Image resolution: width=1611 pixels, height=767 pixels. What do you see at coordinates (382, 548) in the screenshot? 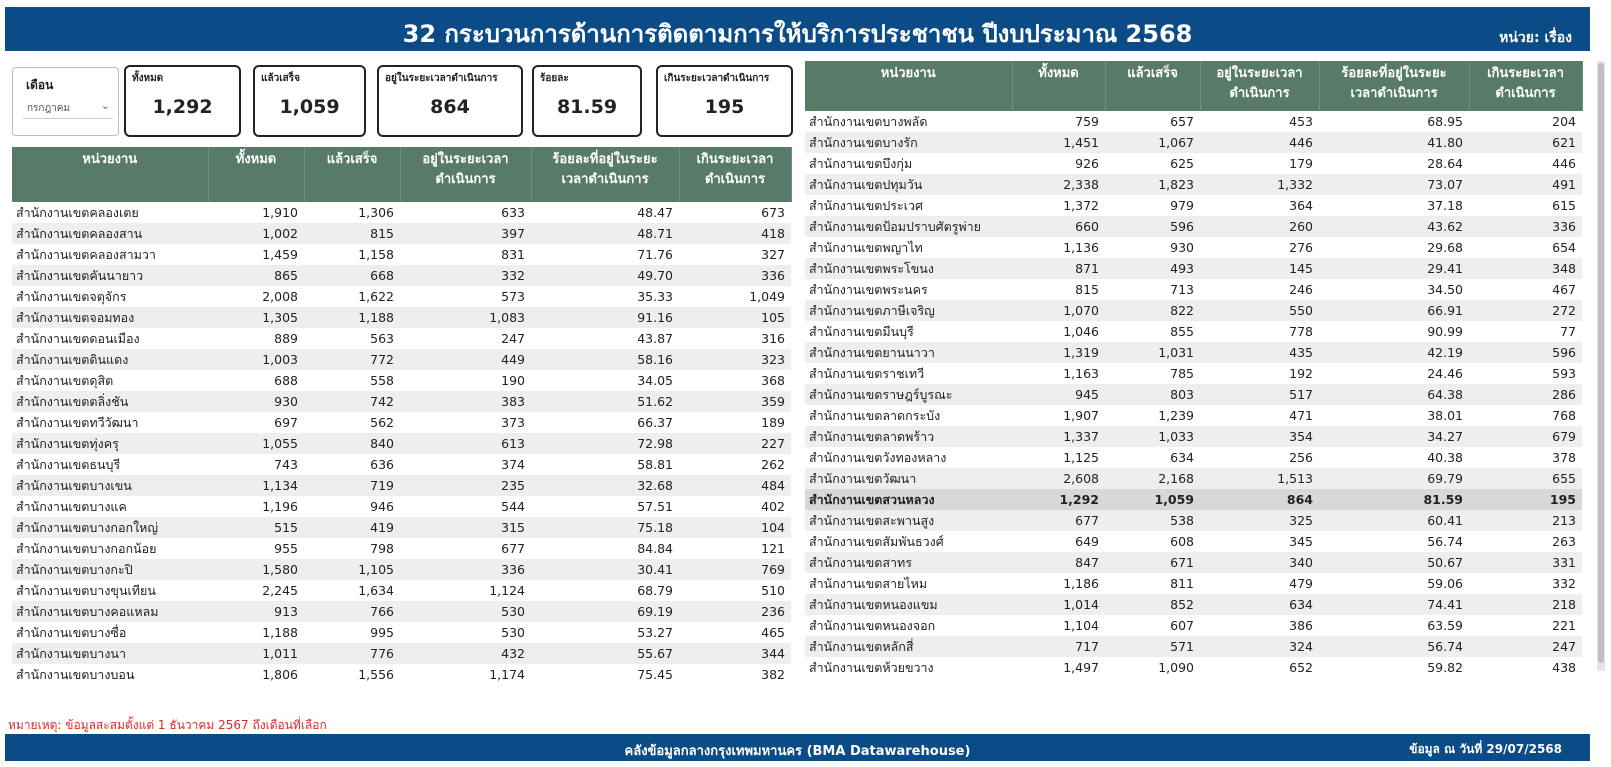
I see `cell-value: 798` at bounding box center [382, 548].